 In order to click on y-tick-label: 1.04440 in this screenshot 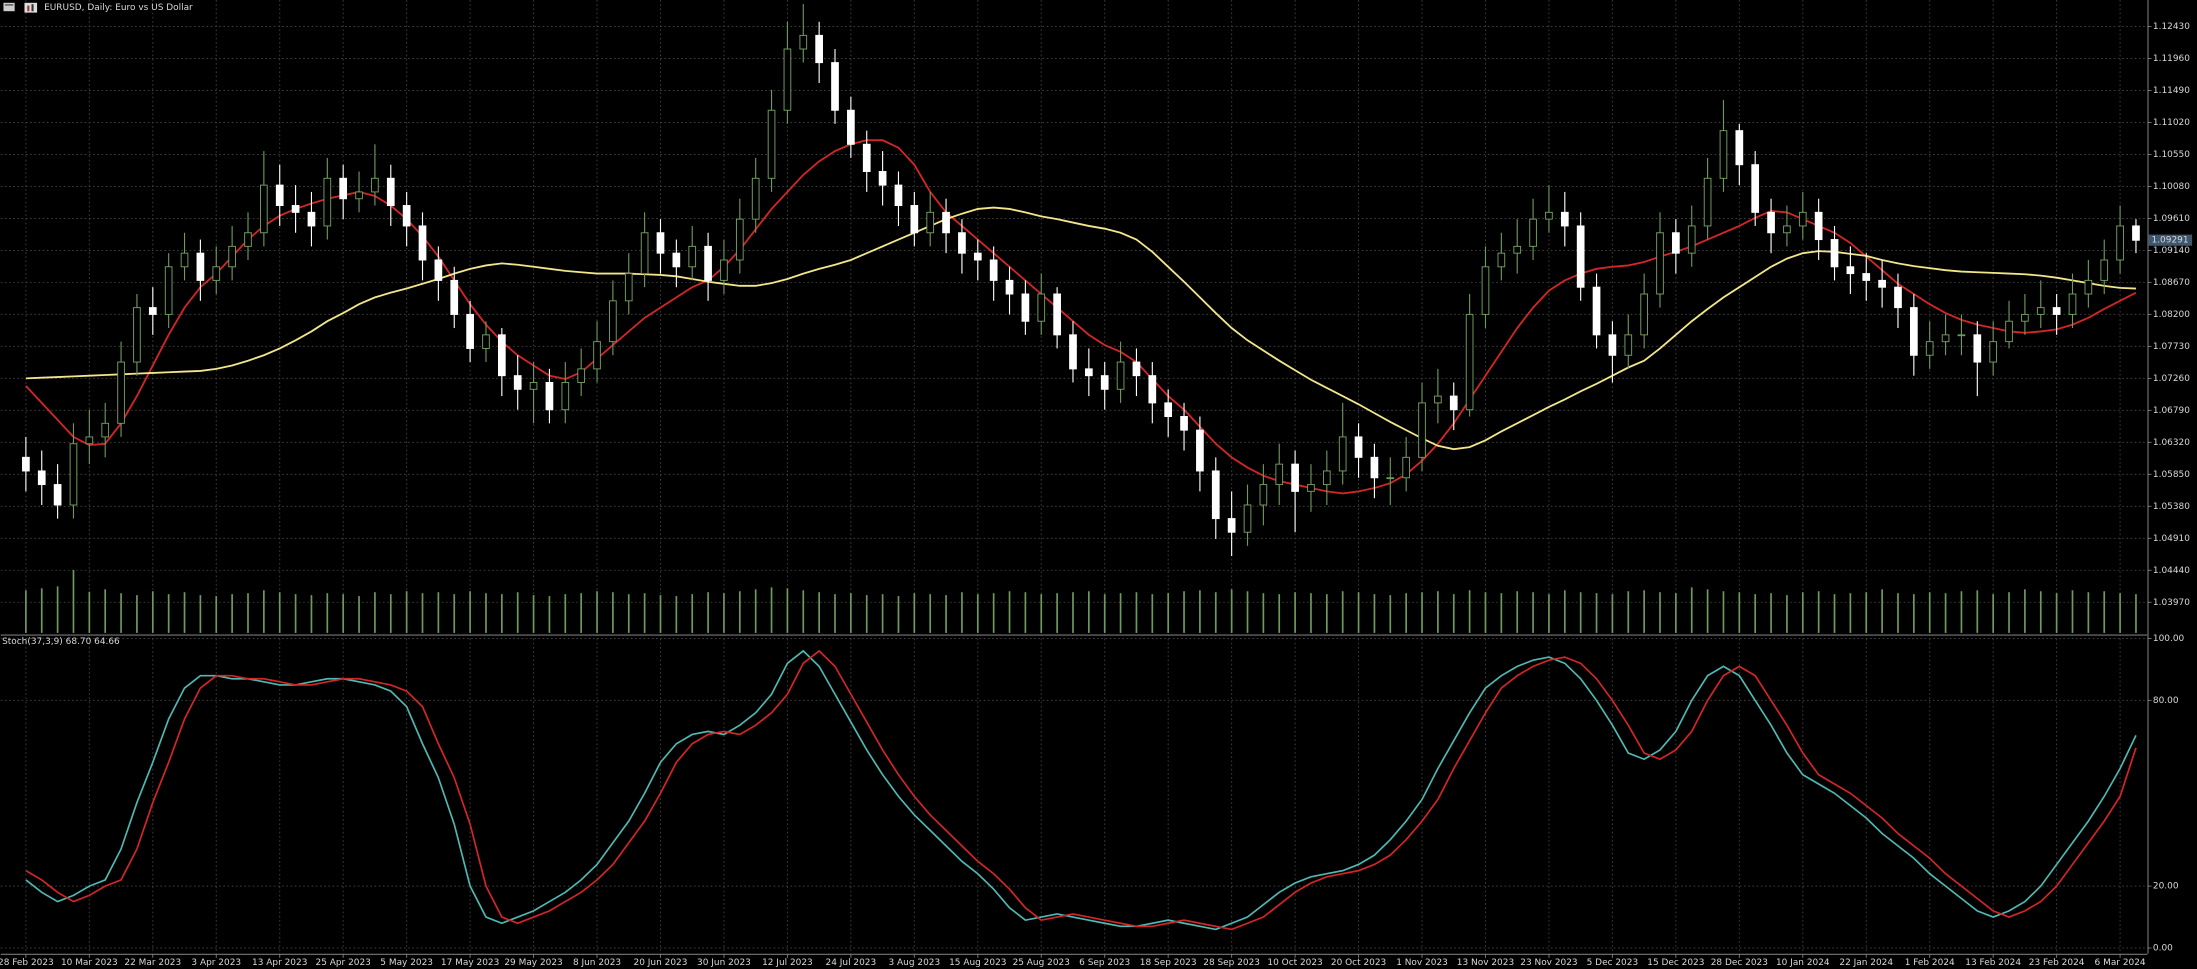, I will do `click(2171, 571)`.